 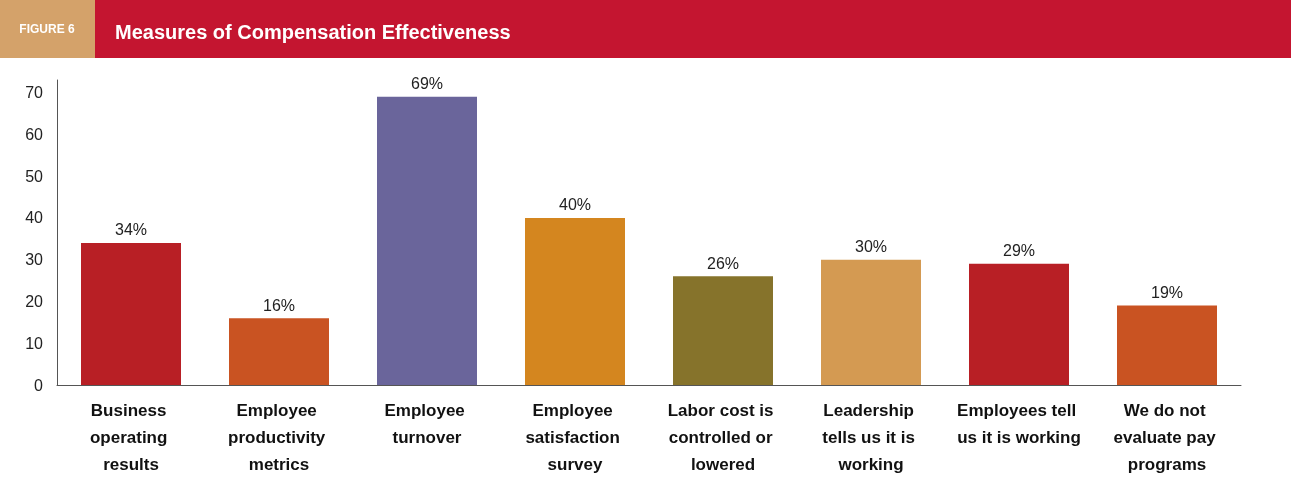 What do you see at coordinates (427, 84) in the screenshot?
I see `data-label: 69%` at bounding box center [427, 84].